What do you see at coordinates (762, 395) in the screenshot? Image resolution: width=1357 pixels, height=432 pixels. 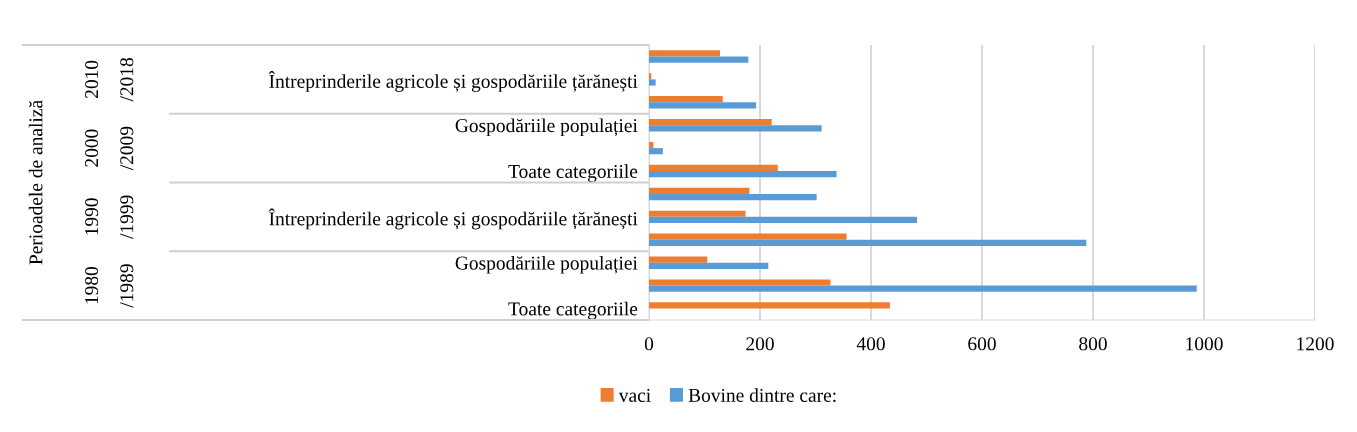 I see `legend-label: Bovine dintre care:` at bounding box center [762, 395].